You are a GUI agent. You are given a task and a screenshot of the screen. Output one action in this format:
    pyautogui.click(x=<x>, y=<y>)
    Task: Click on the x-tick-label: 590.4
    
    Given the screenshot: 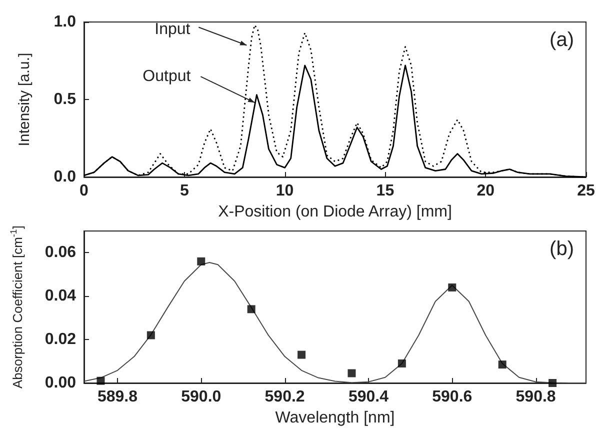 What is the action you would take?
    pyautogui.click(x=368, y=397)
    